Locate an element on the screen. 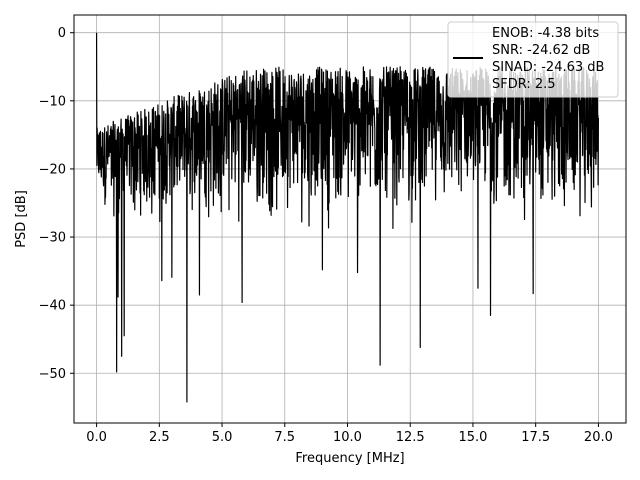  y-tick-label: 0 is located at coordinates (62, 33).